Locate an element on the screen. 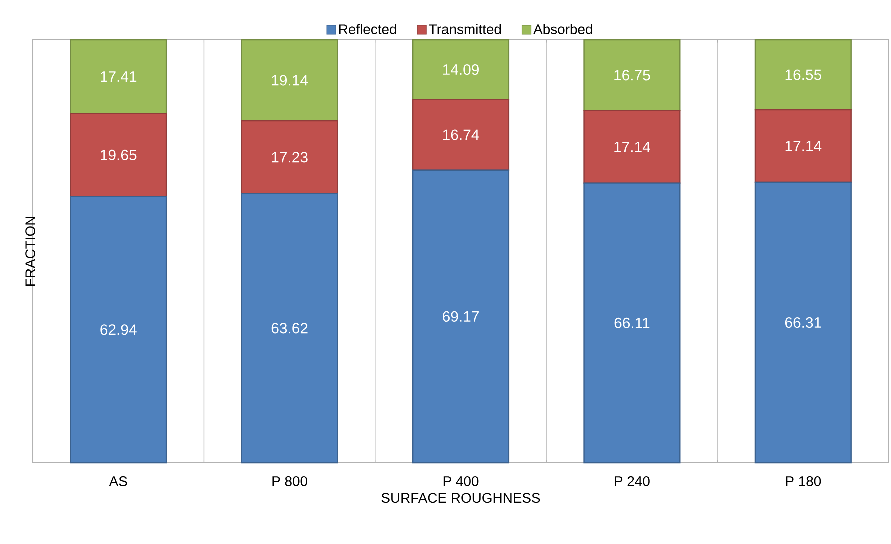 This screenshot has width=891, height=544. data-label: 62.94 is located at coordinates (118, 330).